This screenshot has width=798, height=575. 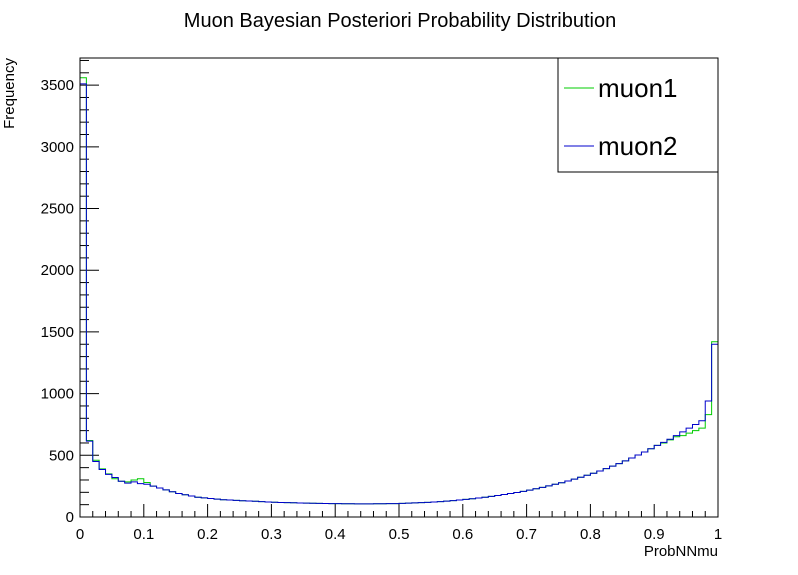 What do you see at coordinates (61, 455) in the screenshot?
I see `y-tick-label: 500` at bounding box center [61, 455].